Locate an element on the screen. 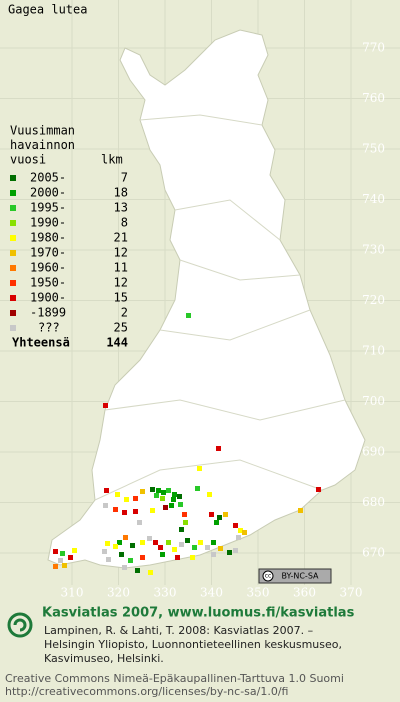  legend-header: havainnon is located at coordinates (42, 145).